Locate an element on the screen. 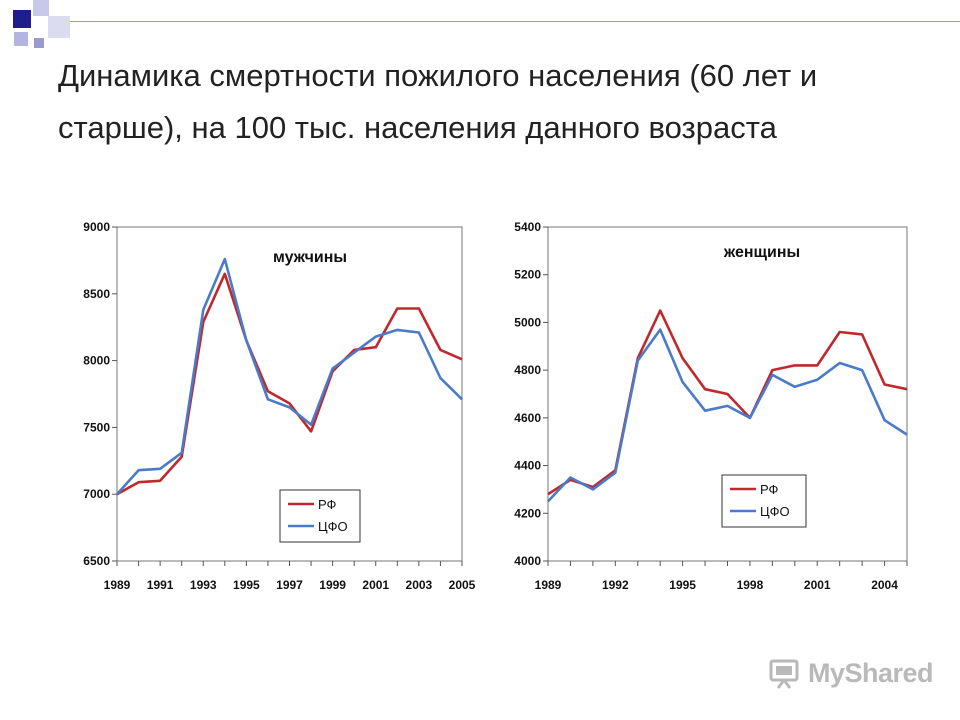 This screenshot has height=720, width=960. corner-square-light-left is located at coordinates (21, 39).